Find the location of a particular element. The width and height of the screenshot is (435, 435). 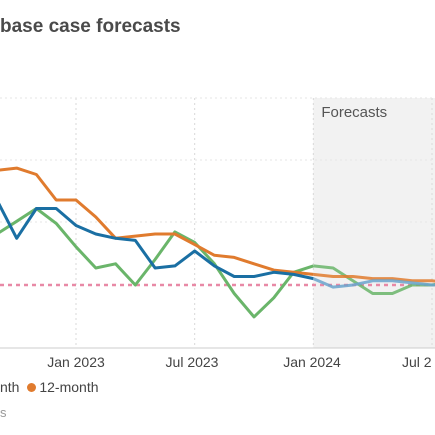

x-axis-ticks: Jan 2023 Jul 2023 Jan 2024 Jul 2 is located at coordinates (239, 362).